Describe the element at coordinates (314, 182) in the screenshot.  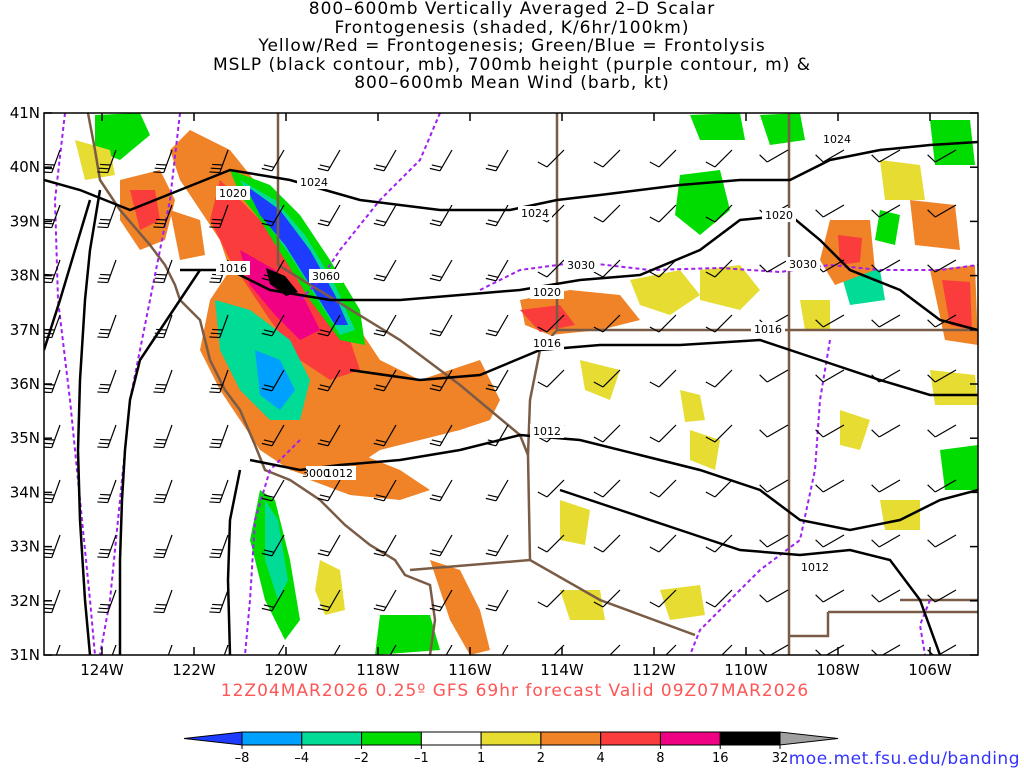
I see `mslp-label: 1024` at that location.